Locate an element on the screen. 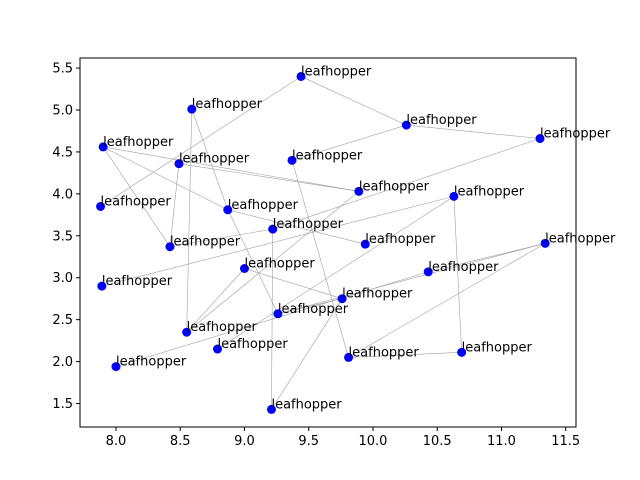  y-tick-label: 4.0 is located at coordinates (62, 194).